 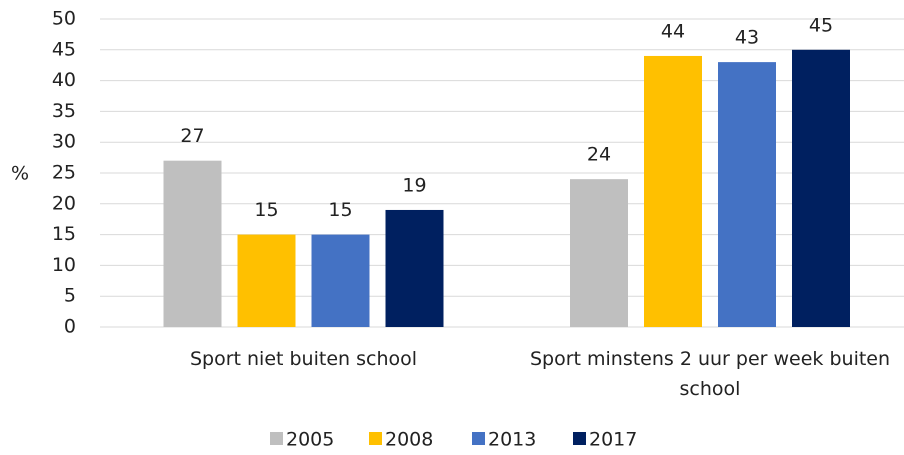 I want to click on data-label: 44, so click(x=673, y=31).